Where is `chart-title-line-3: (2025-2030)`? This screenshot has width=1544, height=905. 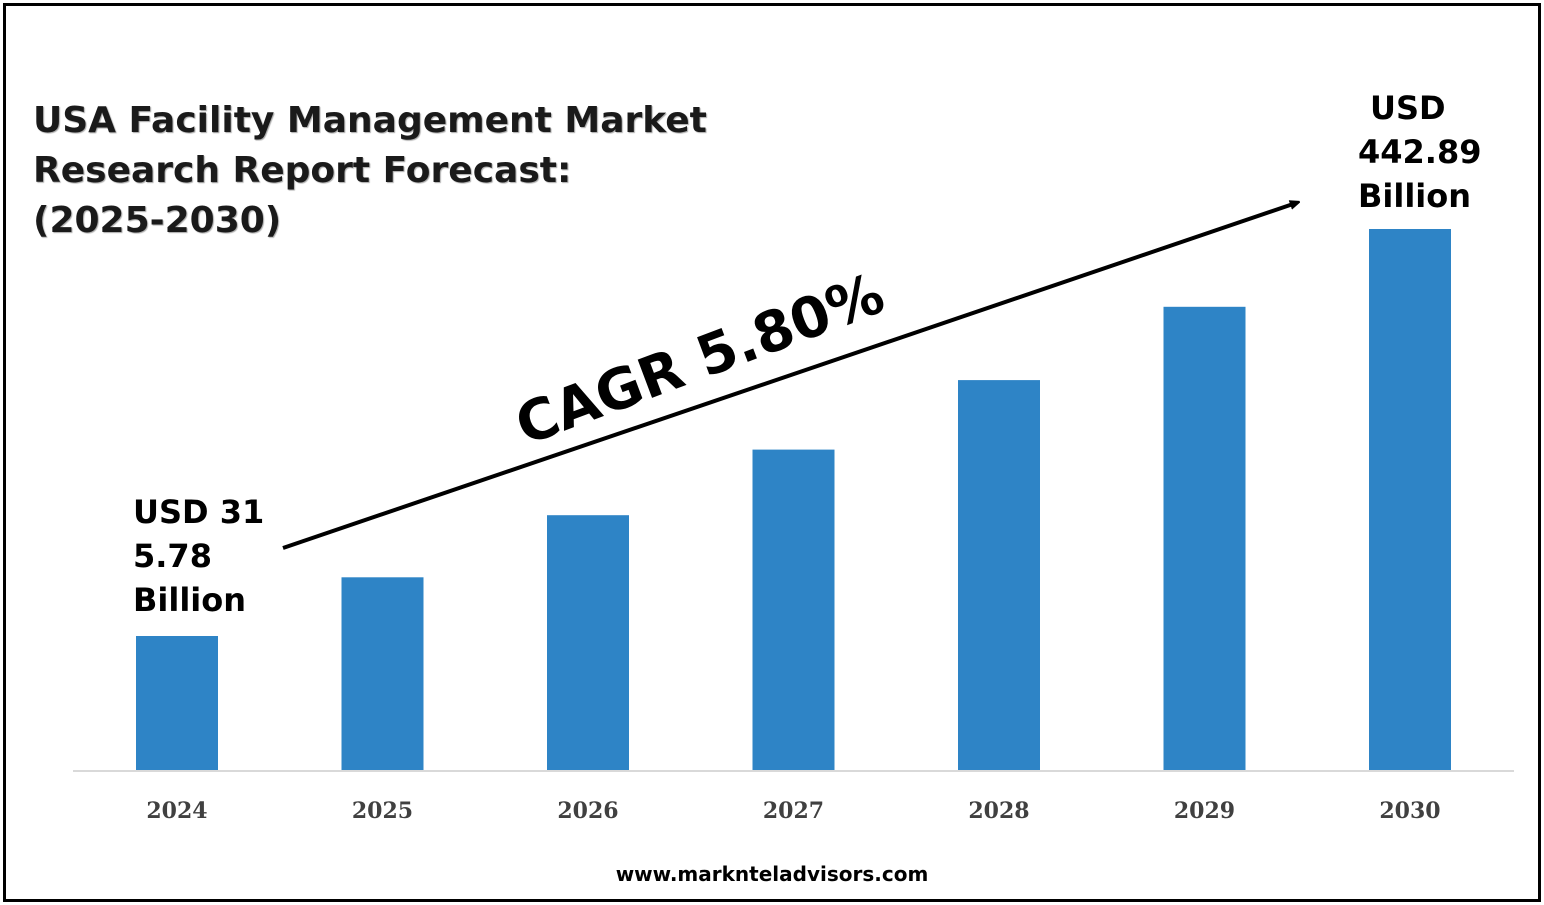 chart-title-line-3: (2025-2030) is located at coordinates (157, 220).